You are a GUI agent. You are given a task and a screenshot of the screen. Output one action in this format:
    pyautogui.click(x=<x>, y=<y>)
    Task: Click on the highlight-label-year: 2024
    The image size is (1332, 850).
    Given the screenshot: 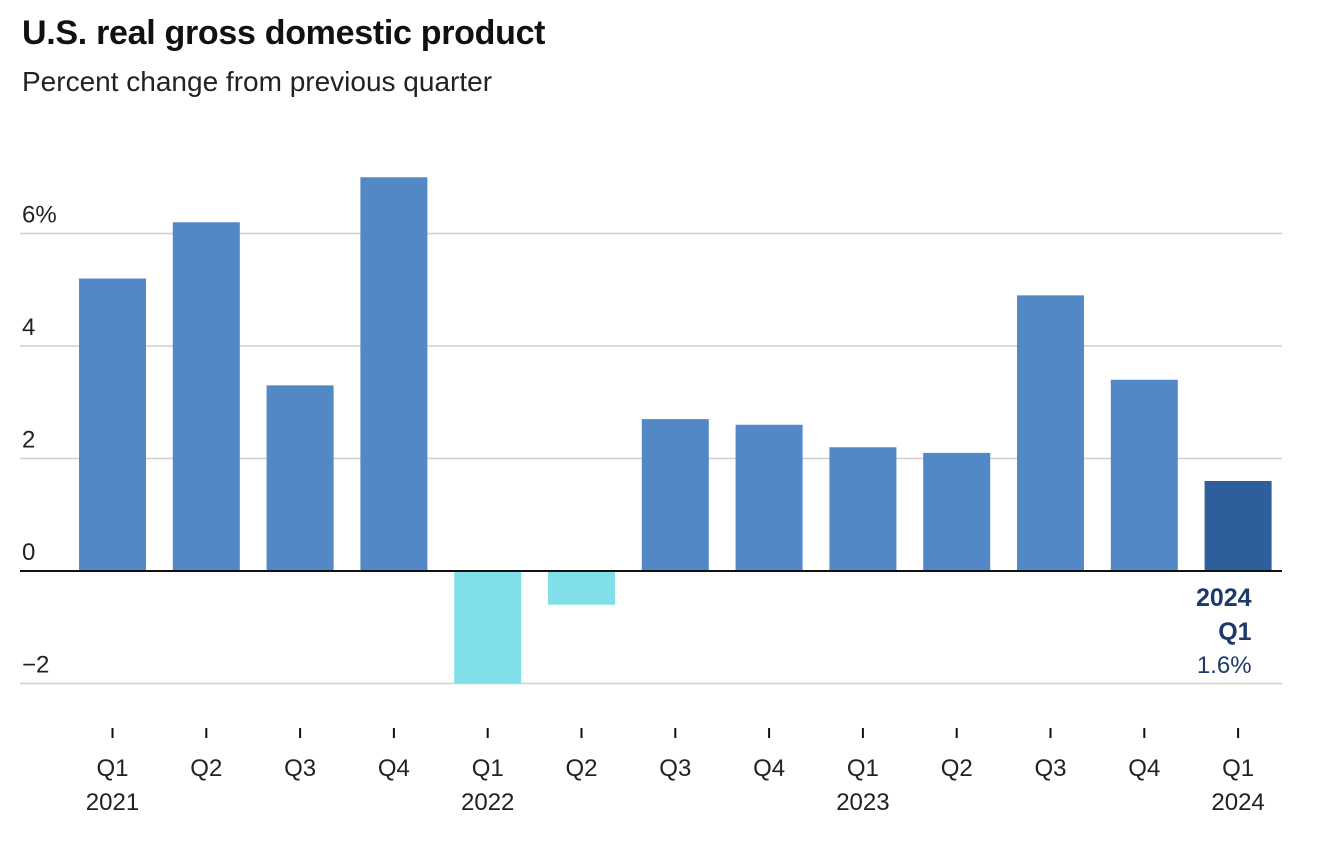 What is the action you would take?
    pyautogui.click(x=1224, y=598)
    